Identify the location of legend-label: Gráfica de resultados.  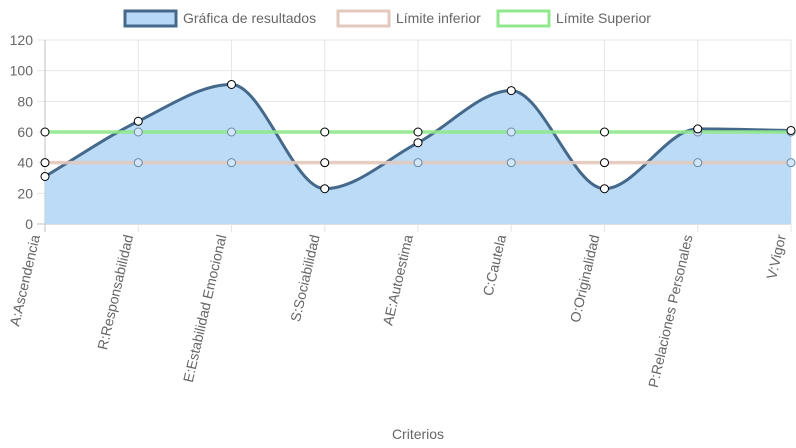
(249, 18).